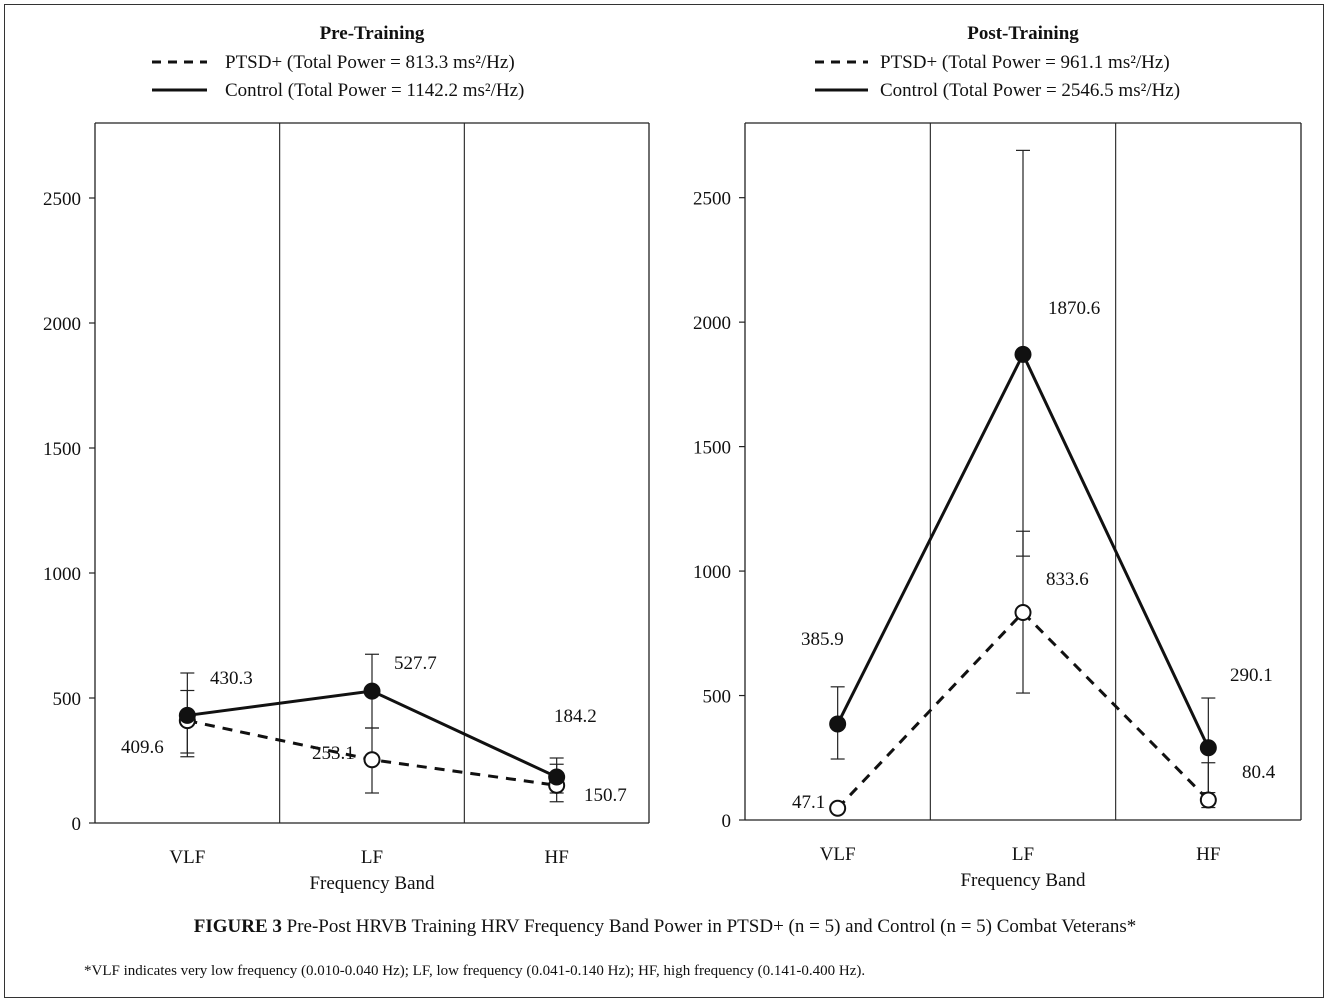 This screenshot has height=1003, width=1330. I want to click on panel1-data-label-ptsd: 150.7, so click(605, 795).